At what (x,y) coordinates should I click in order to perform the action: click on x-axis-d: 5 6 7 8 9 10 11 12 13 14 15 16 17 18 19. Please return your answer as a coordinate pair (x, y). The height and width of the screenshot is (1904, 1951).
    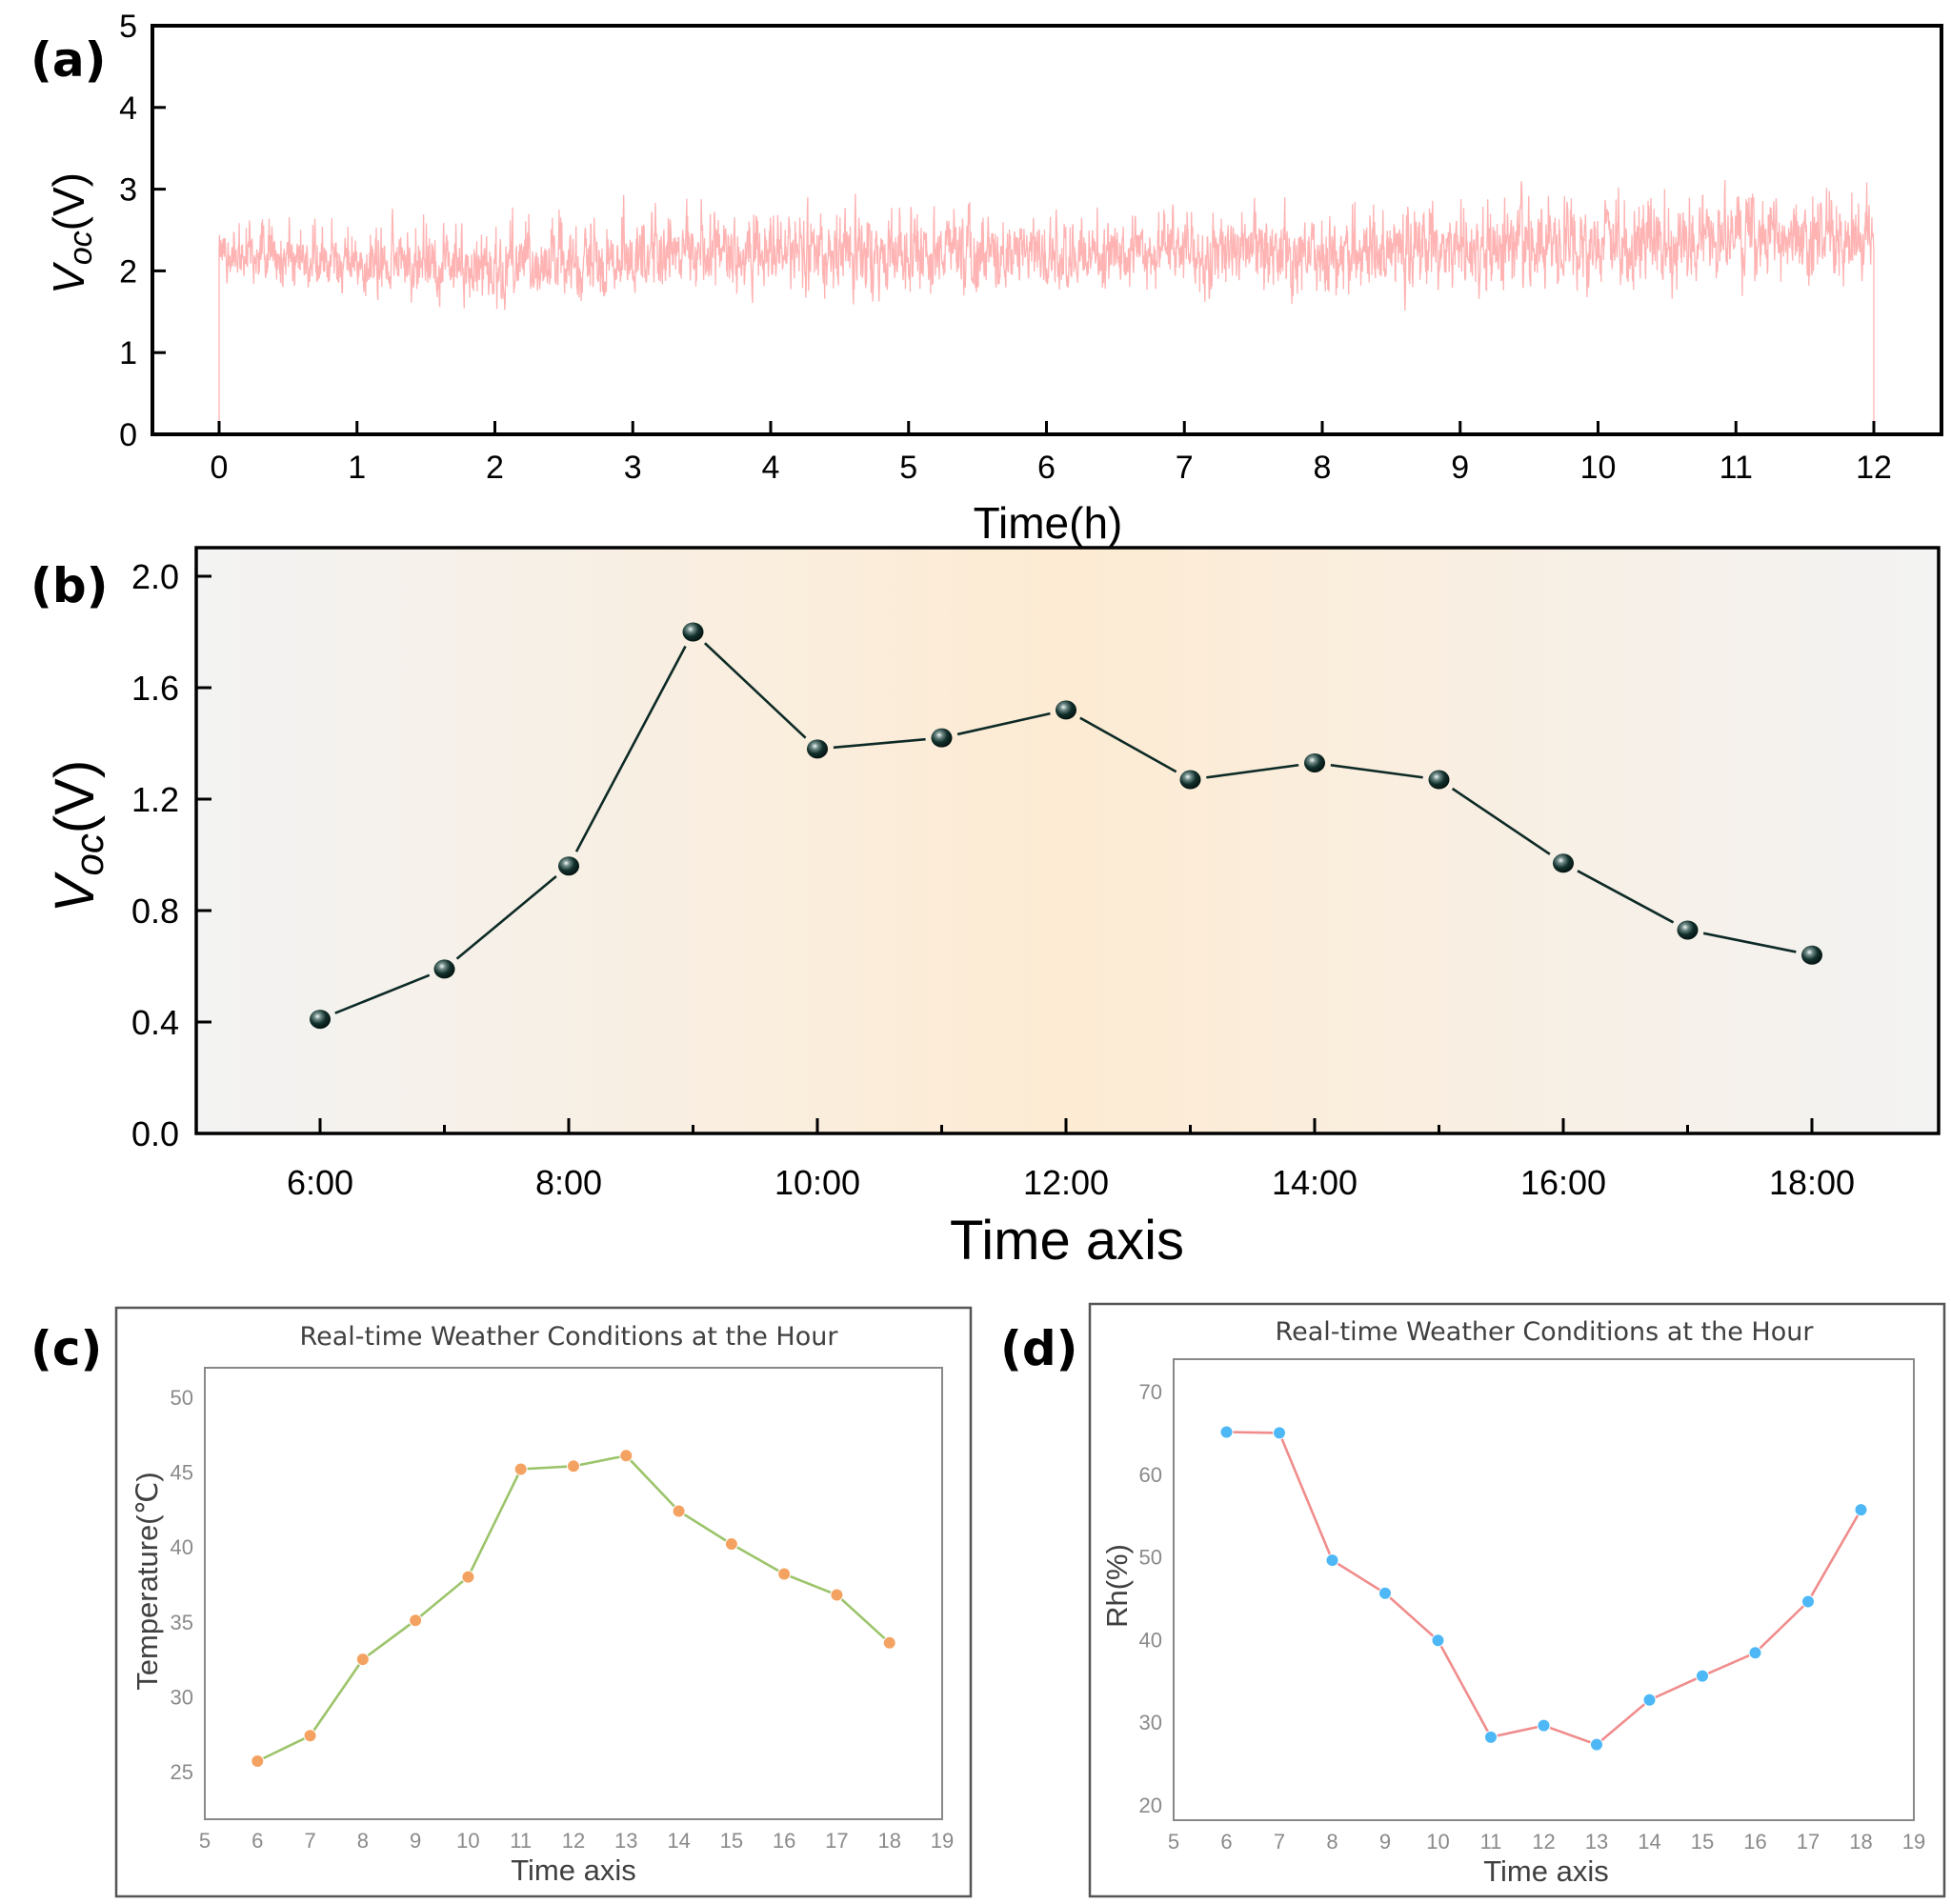
    Looking at the image, I should click on (1546, 1842).